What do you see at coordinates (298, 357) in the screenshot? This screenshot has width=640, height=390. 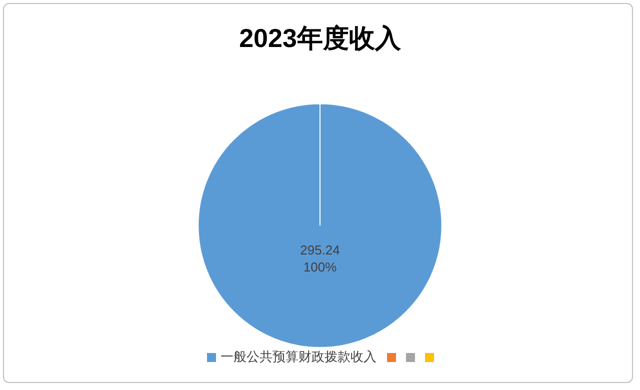 I see `legend-label: 一般公共预算财政拨款收入` at bounding box center [298, 357].